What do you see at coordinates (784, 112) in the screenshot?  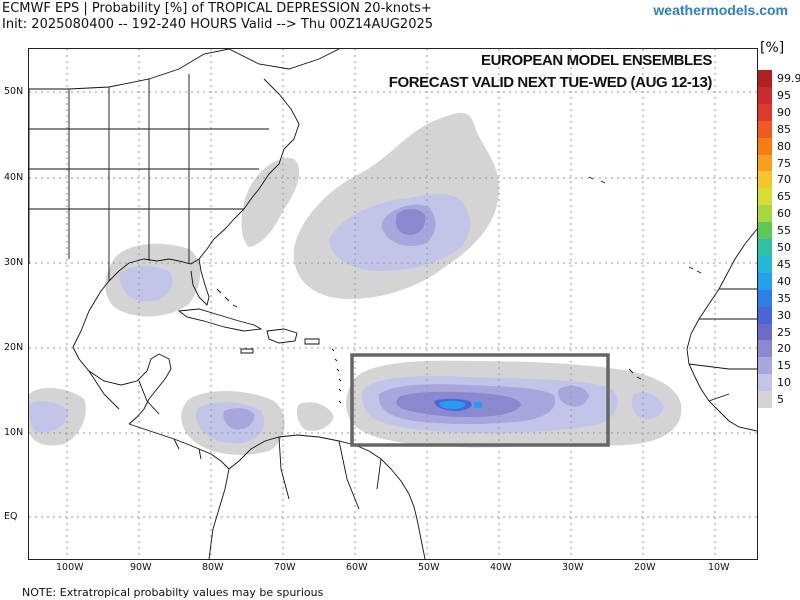 I see `colorbar-label-90: 90` at bounding box center [784, 112].